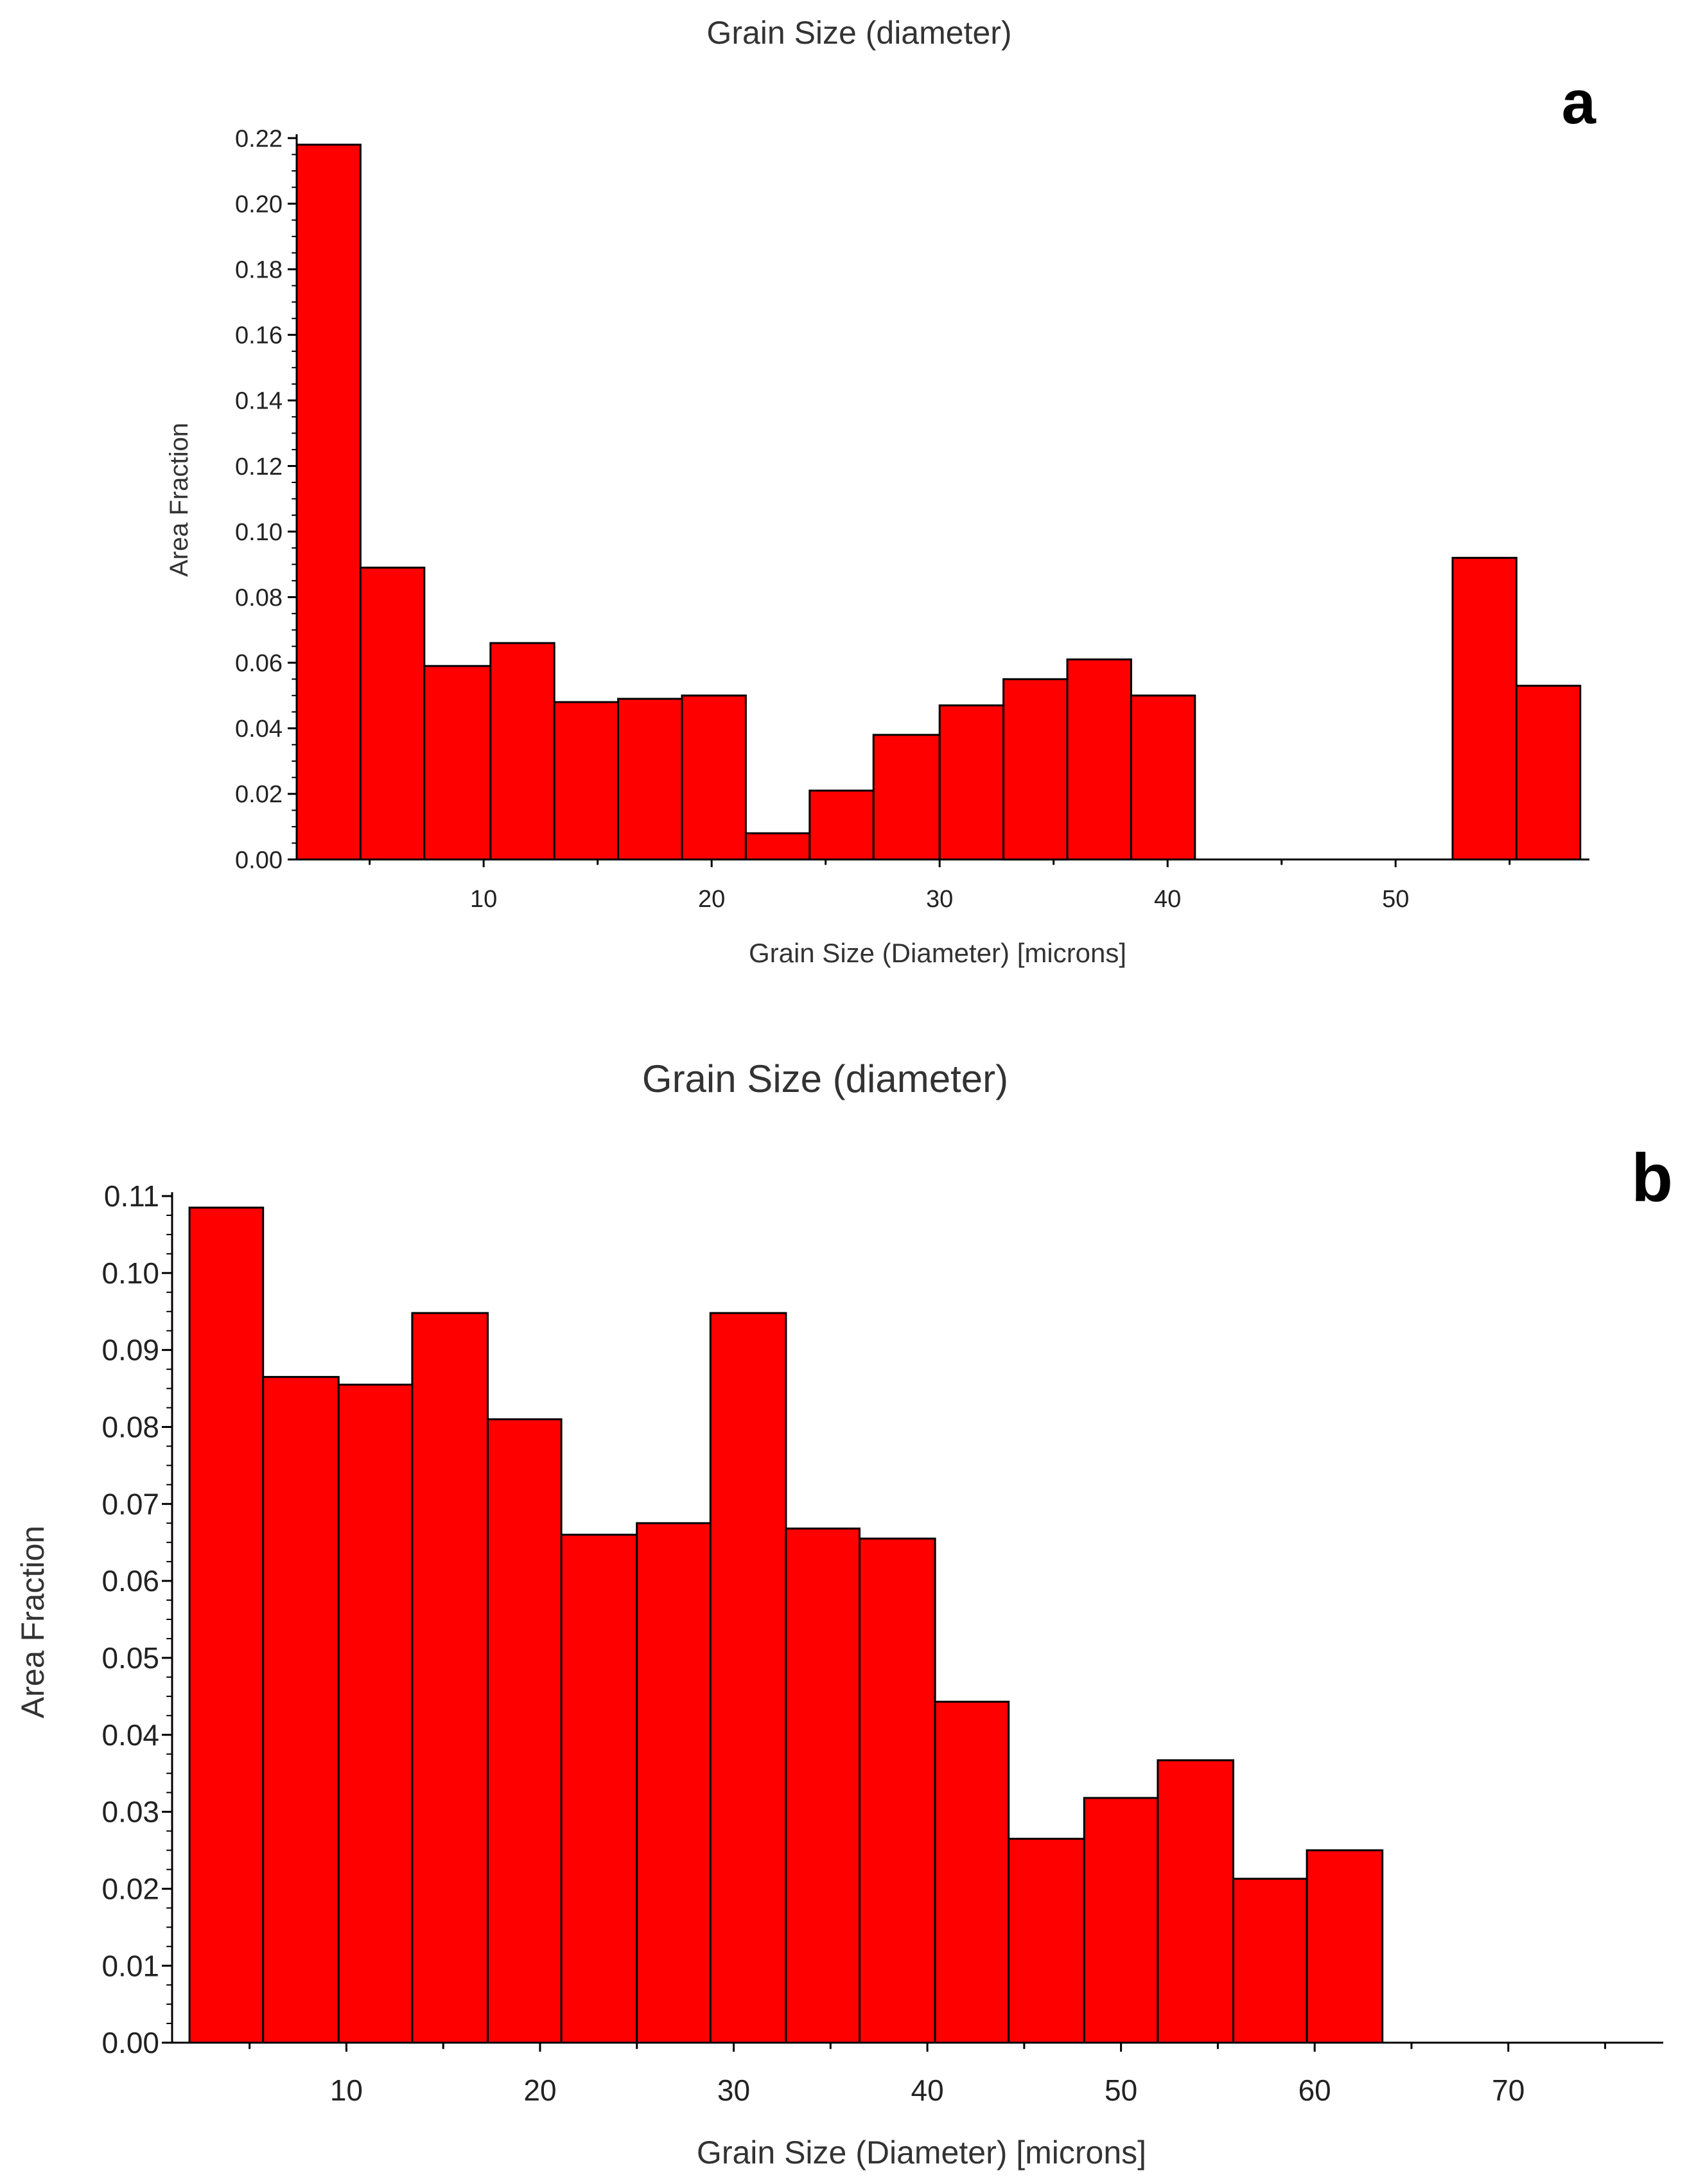 The height and width of the screenshot is (2184, 1687). Describe the element at coordinates (733, 2090) in the screenshot. I see `chart-b-x-tick-label: 30` at that location.